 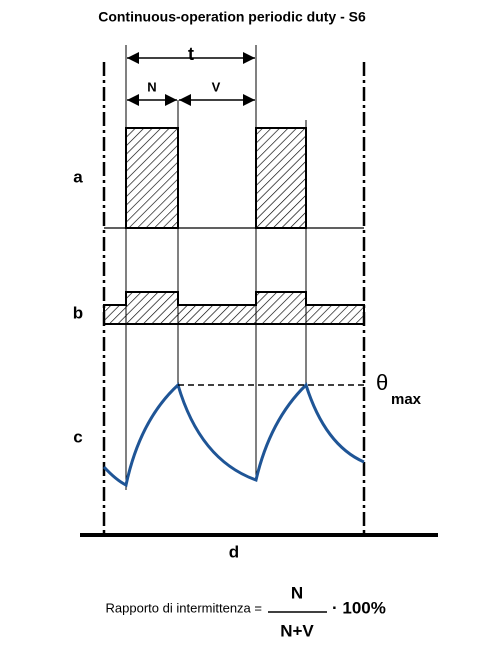 What do you see at coordinates (359, 607) in the screenshot?
I see `formula-factor: · 100%` at bounding box center [359, 607].